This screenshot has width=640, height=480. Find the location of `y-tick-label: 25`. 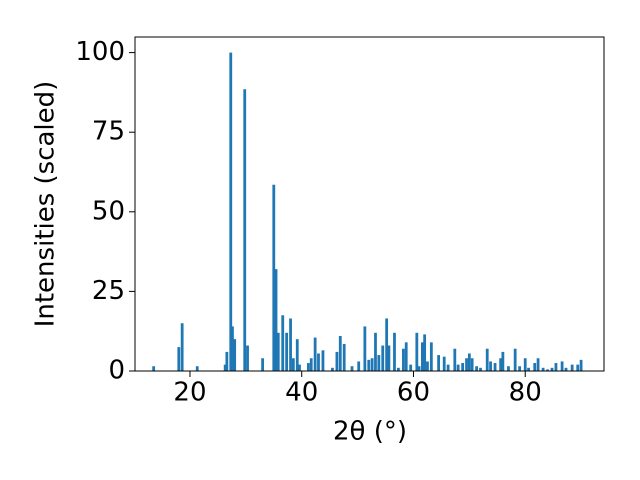

y-tick-label: 25 is located at coordinates (108, 291).